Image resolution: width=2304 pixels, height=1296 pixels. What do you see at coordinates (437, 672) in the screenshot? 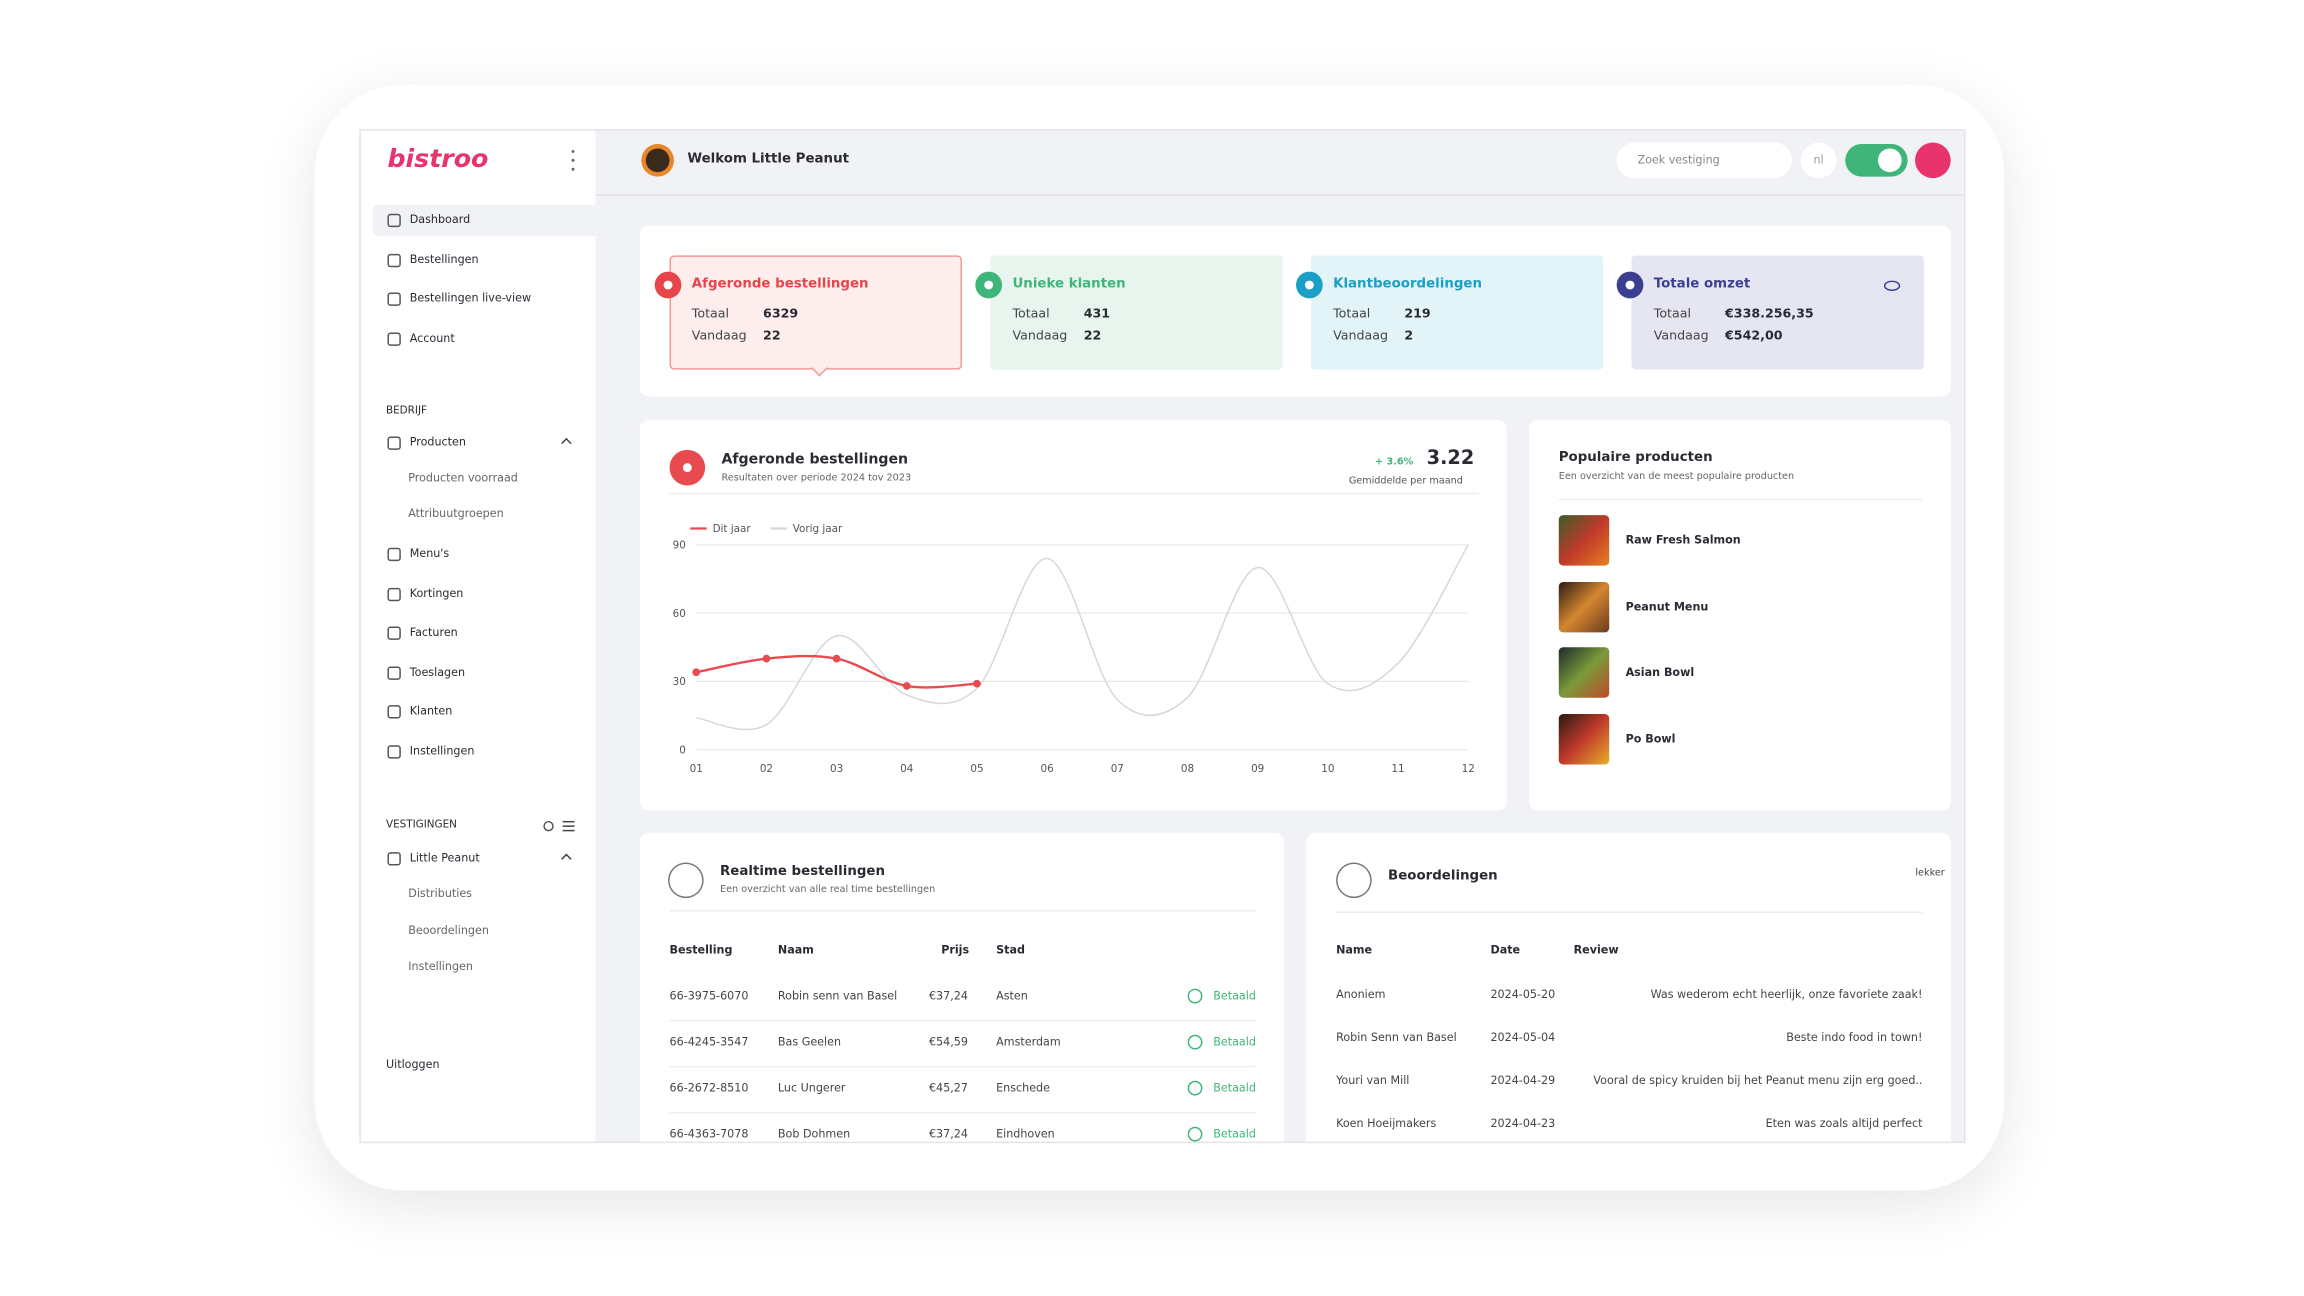
I see `nav-item: Toeslagen` at bounding box center [437, 672].